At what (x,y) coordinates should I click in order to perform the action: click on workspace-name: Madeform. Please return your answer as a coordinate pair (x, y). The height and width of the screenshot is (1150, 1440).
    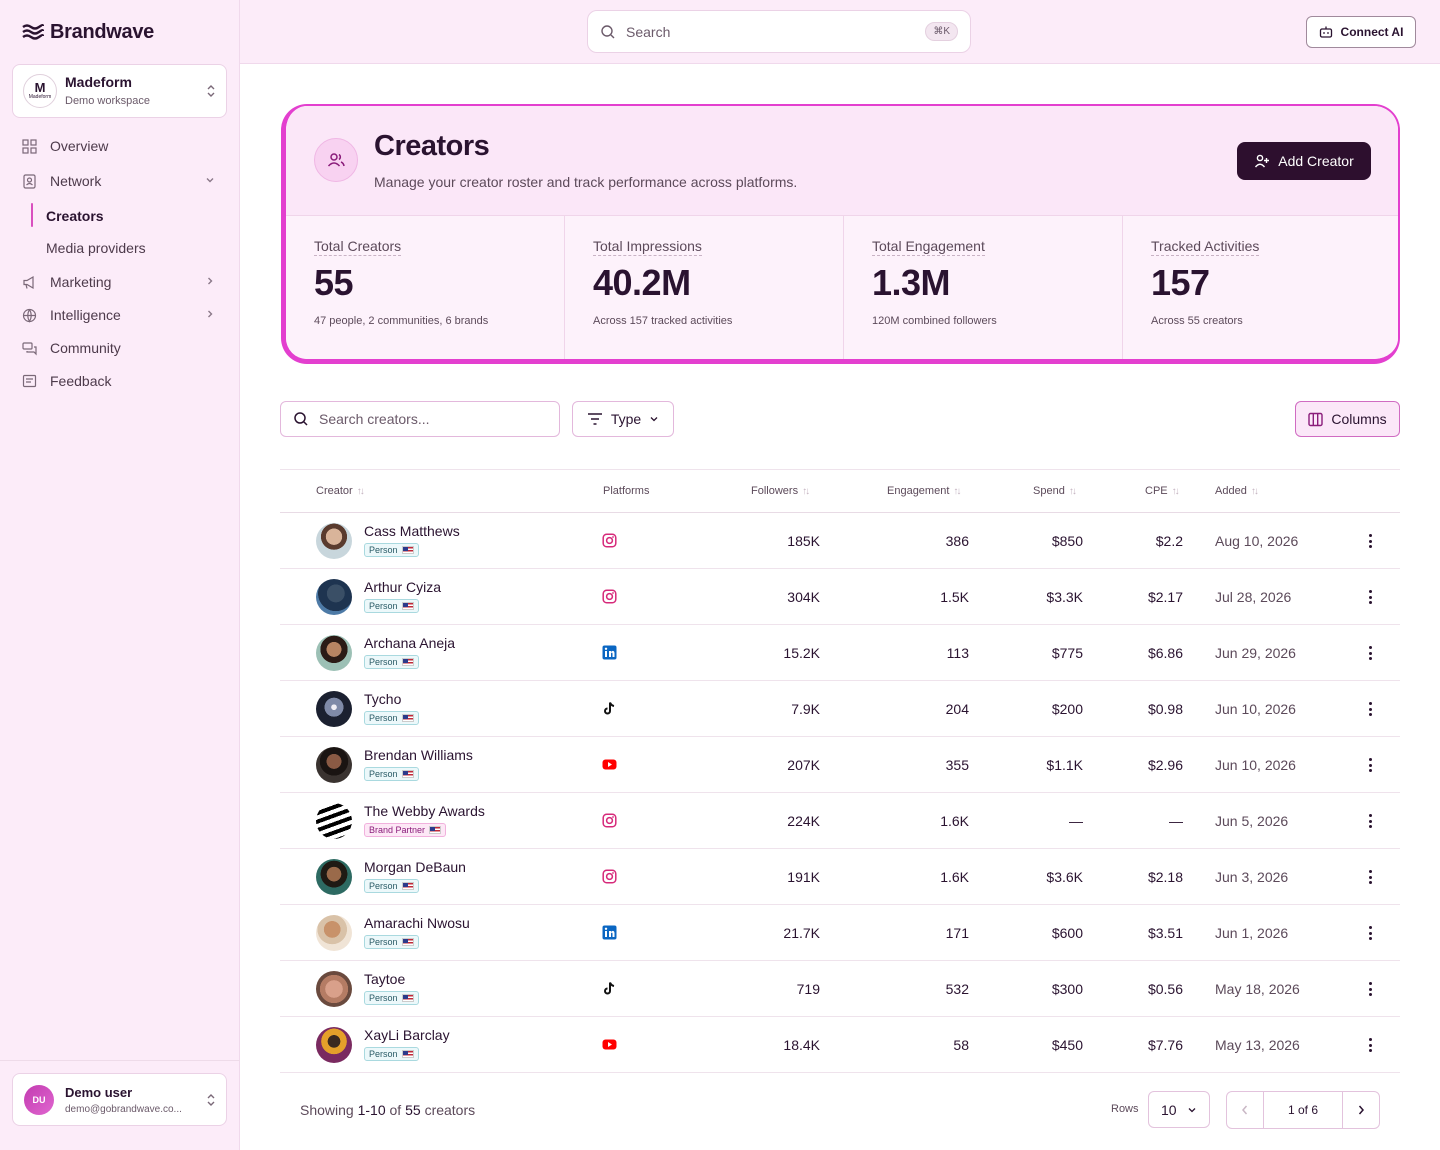
    Looking at the image, I should click on (98, 82).